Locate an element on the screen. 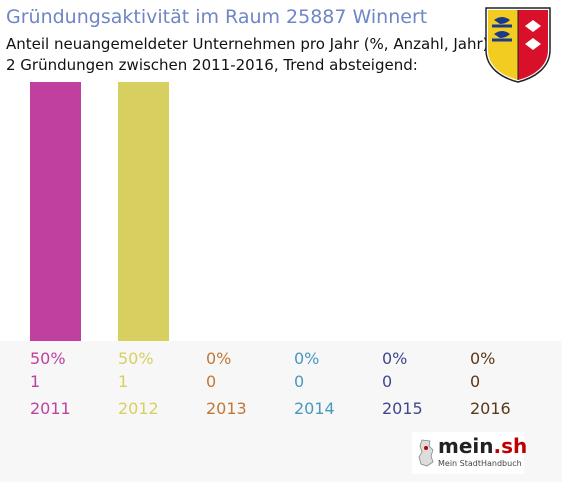  brand-logo: mein.sh Mein StadtHandbuch is located at coordinates (470, 453).